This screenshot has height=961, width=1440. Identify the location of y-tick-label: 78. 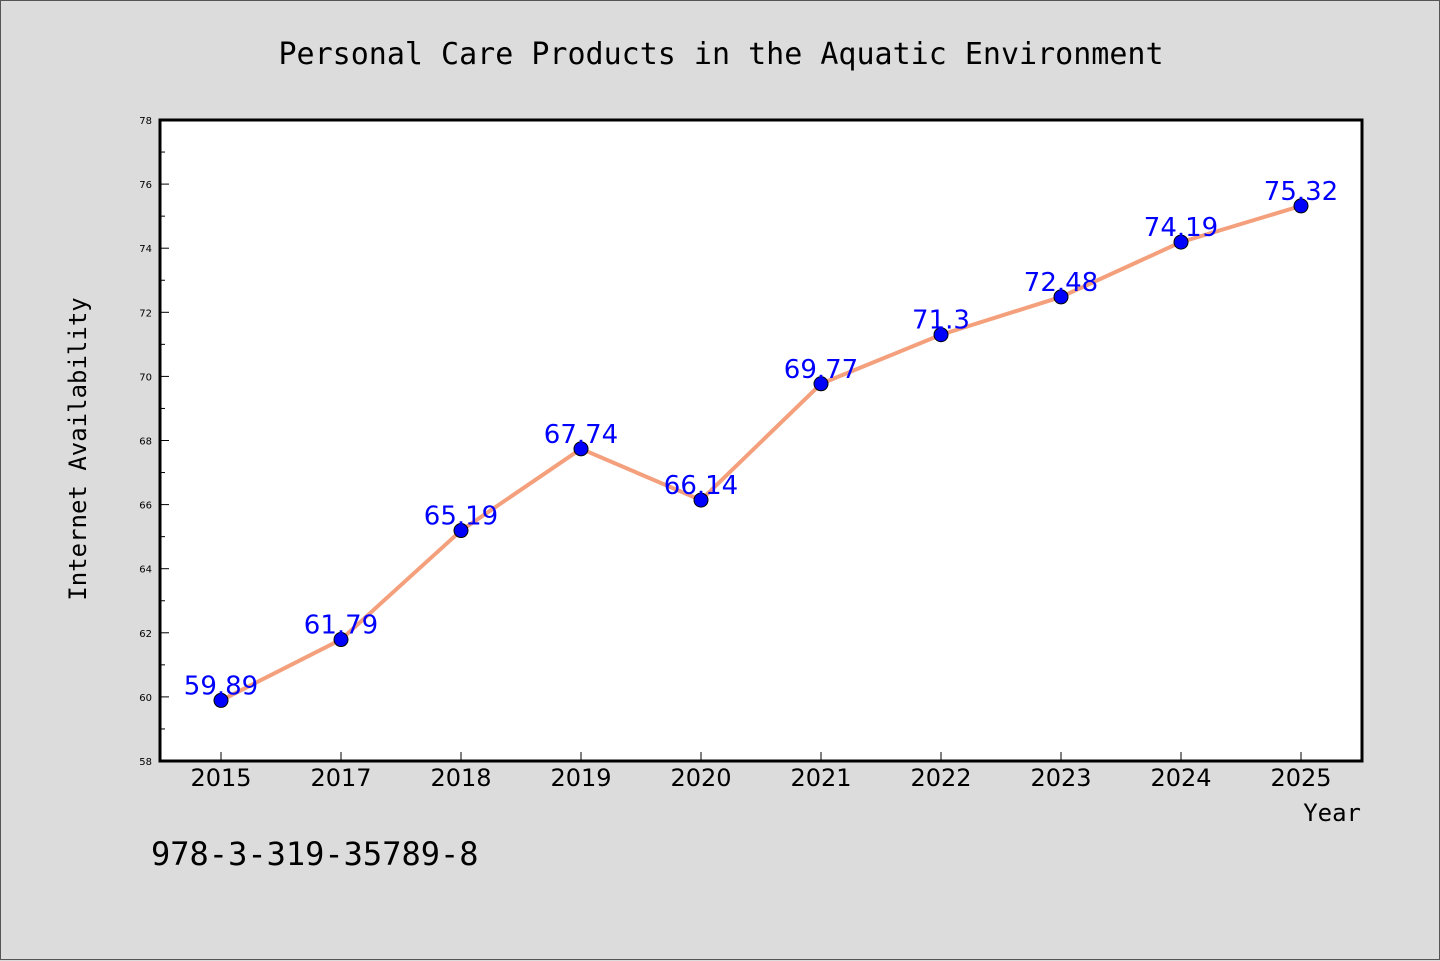
(145, 121).